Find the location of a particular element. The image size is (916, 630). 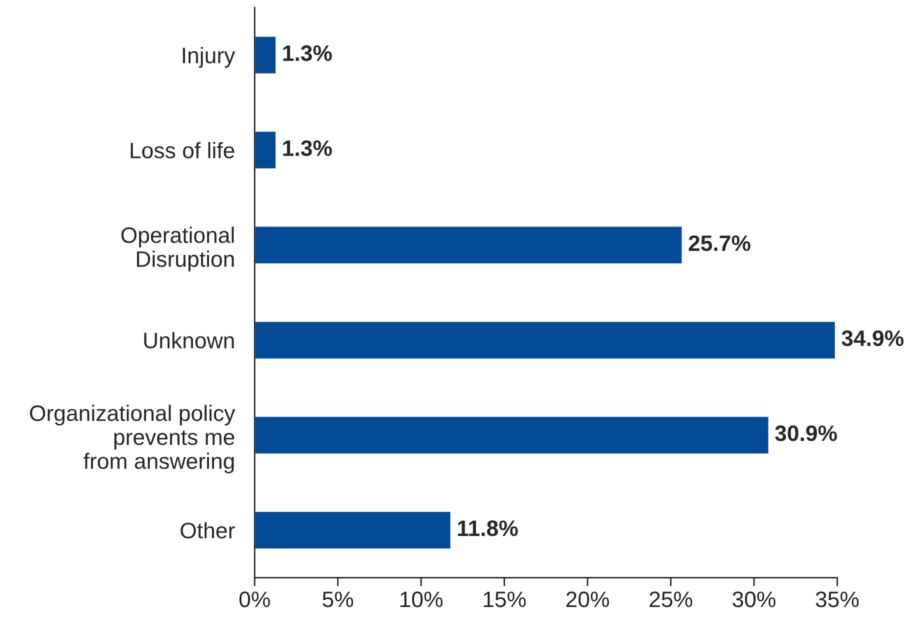

data-label: 34.9% is located at coordinates (873, 338).